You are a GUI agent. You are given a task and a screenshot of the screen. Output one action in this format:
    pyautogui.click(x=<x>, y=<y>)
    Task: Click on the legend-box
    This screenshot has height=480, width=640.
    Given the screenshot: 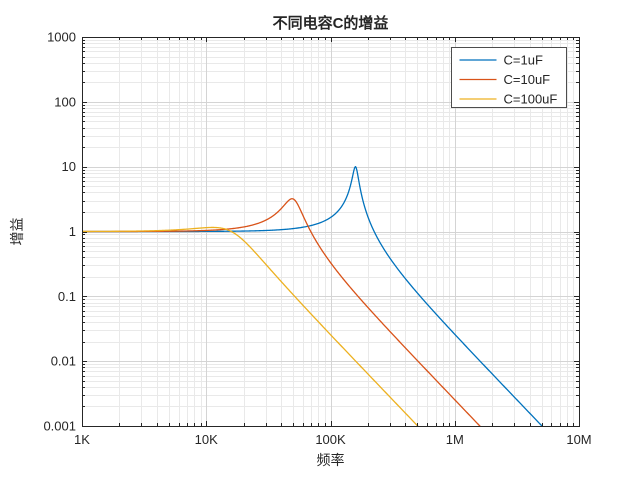 What is the action you would take?
    pyautogui.click(x=509, y=77)
    